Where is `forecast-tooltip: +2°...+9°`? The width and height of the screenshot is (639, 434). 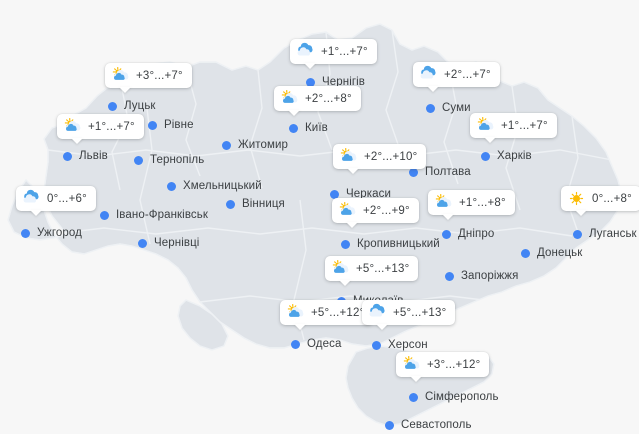
forecast-tooltip: +2°...+9° is located at coordinates (375, 210).